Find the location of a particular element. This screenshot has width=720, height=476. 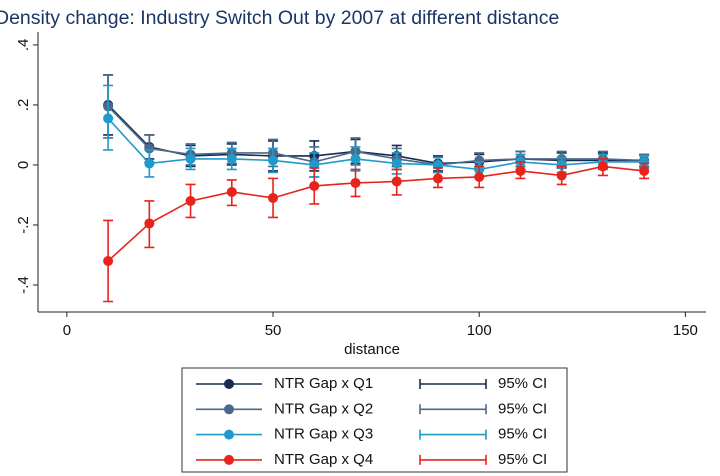

y-tick-label: .2 is located at coordinates (23, 105).